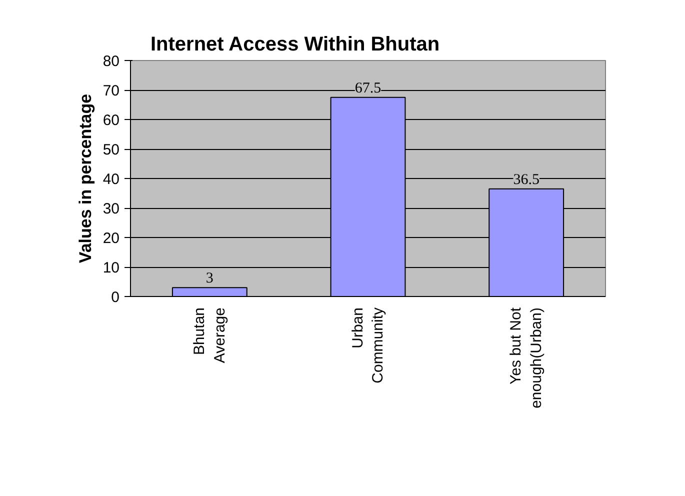  What do you see at coordinates (111, 150) in the screenshot?
I see `y-tick-label: 50` at bounding box center [111, 150].